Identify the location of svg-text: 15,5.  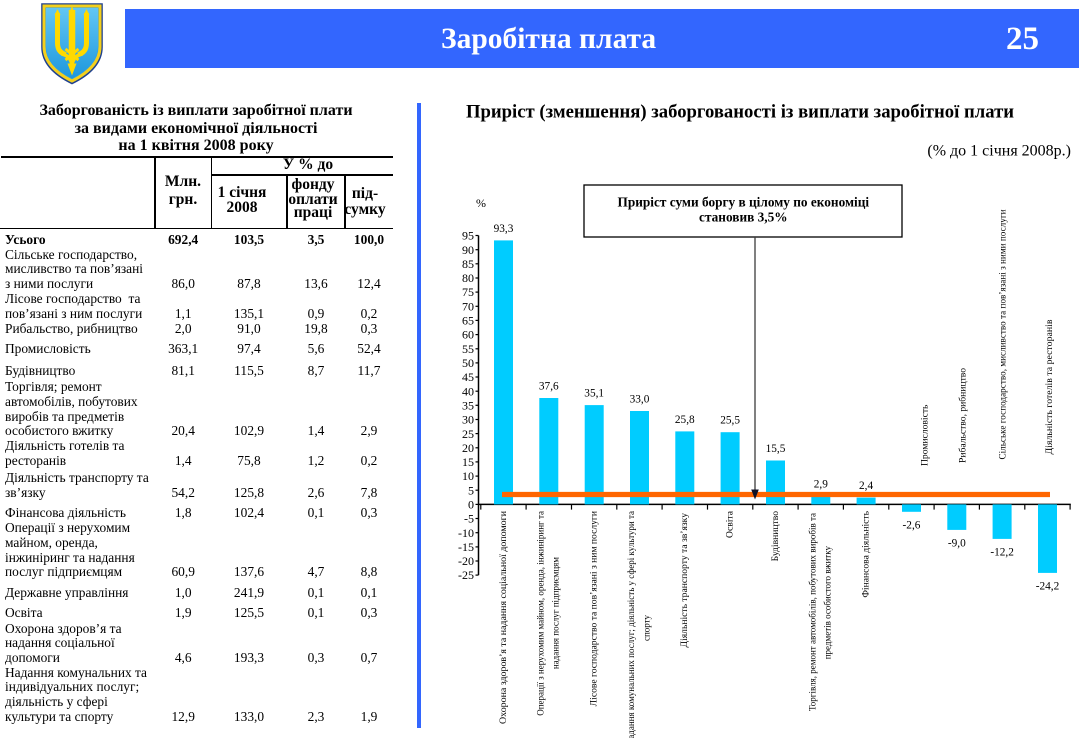
(776, 449).